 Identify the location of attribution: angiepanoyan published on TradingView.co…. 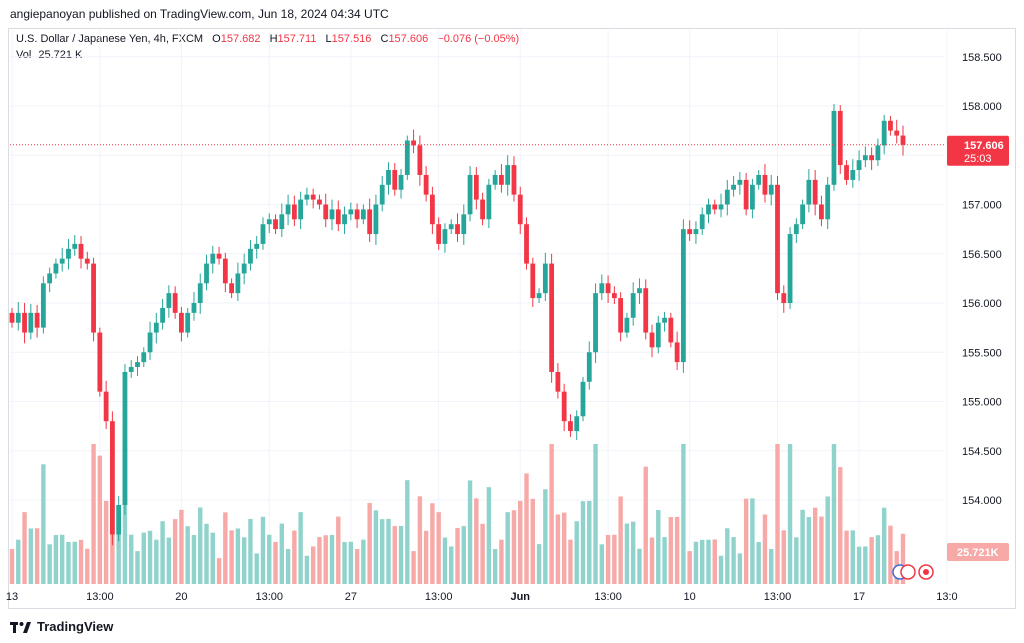
(199, 14).